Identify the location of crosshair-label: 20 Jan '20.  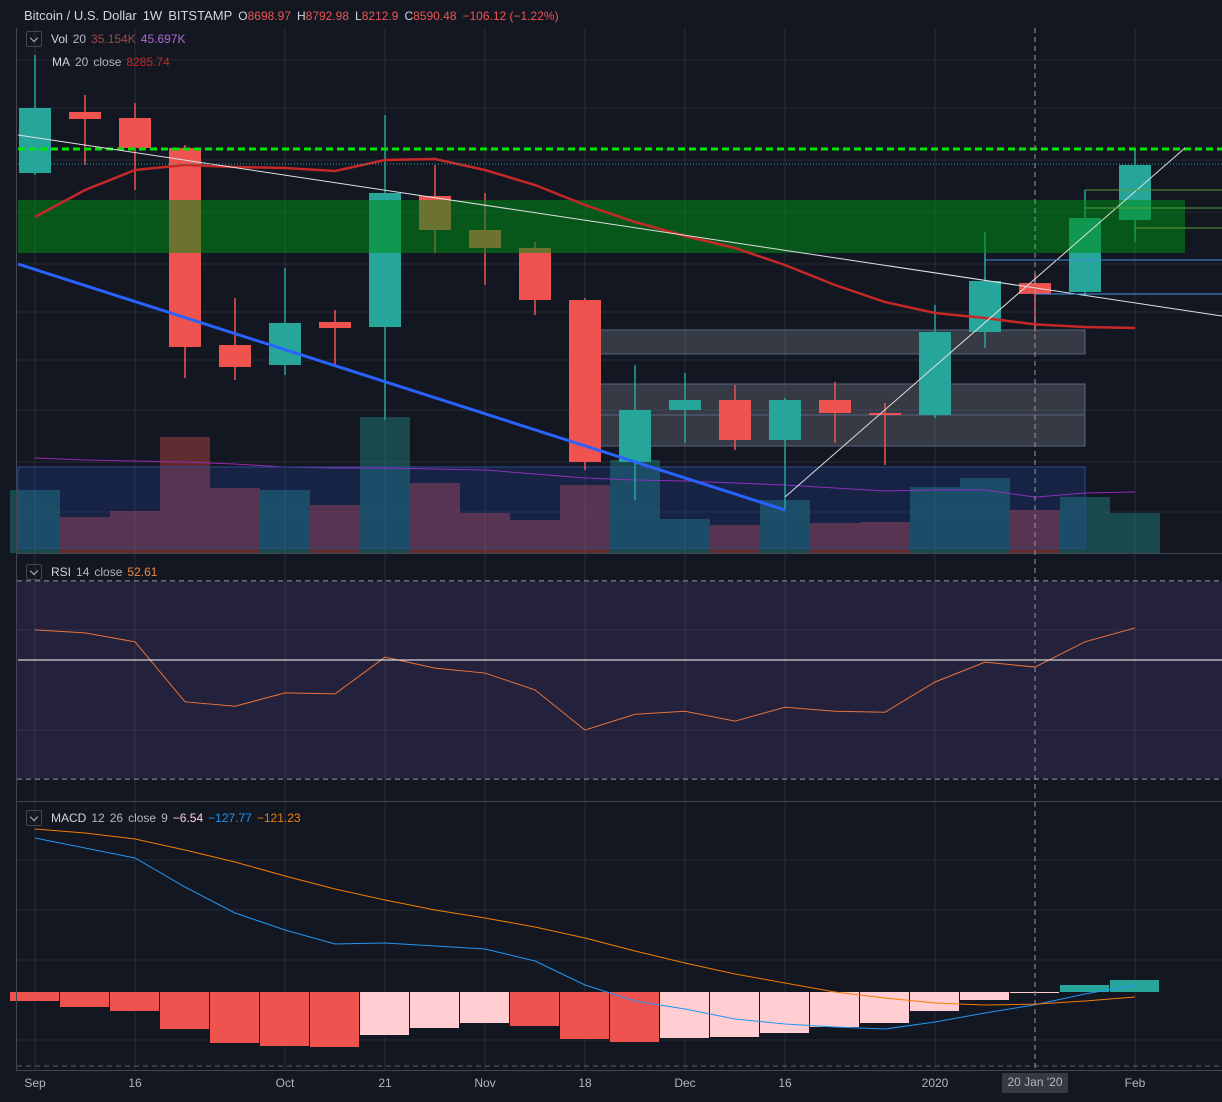
(1034, 1082).